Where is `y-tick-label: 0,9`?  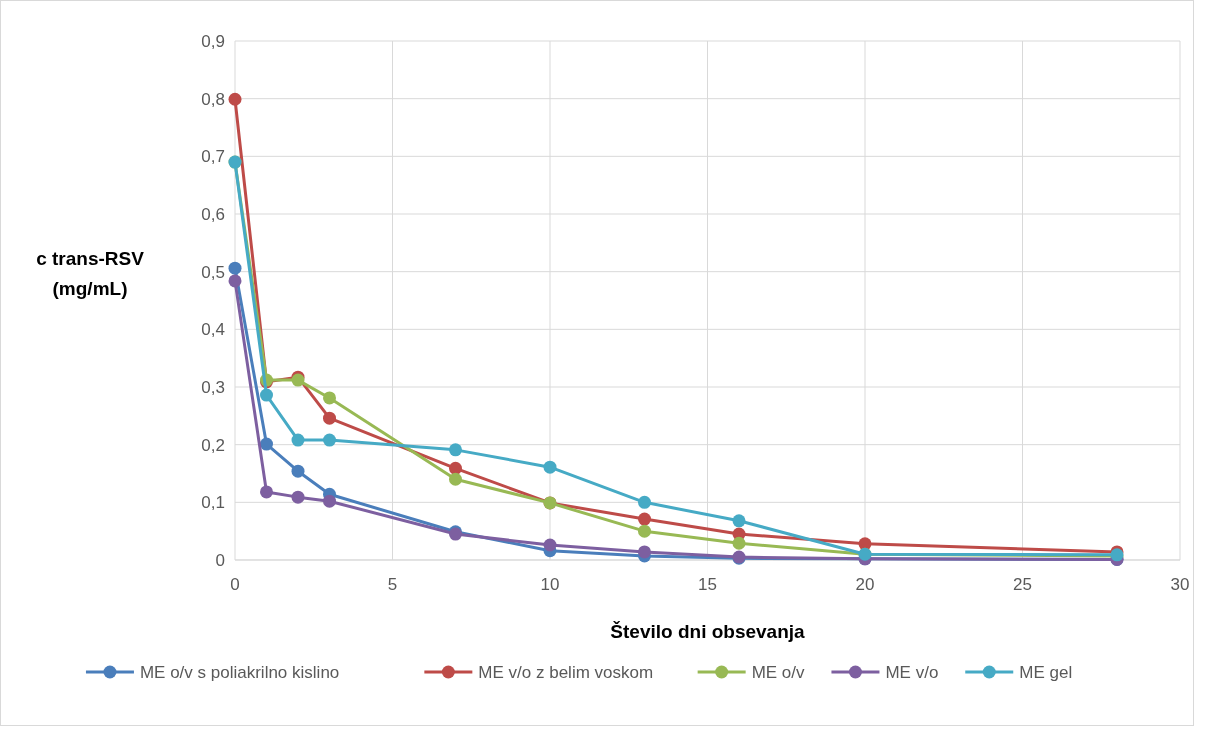 y-tick-label: 0,9 is located at coordinates (213, 41).